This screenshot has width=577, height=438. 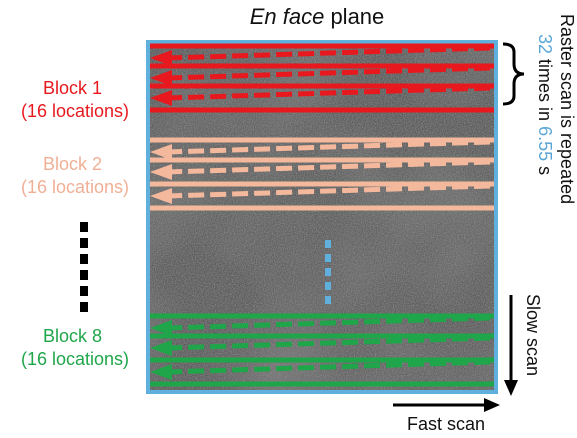 What do you see at coordinates (545, 168) in the screenshot?
I see `repeat-unit: s` at bounding box center [545, 168].